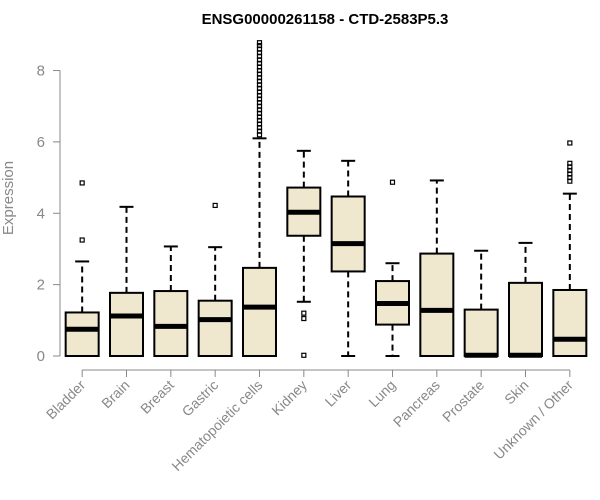  I want to click on y-tick-label: 2, so click(41, 285).